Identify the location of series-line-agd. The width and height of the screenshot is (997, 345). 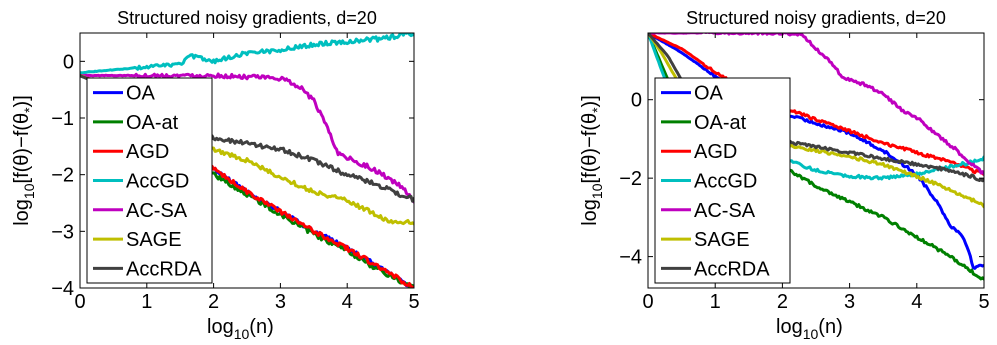
(816, 105).